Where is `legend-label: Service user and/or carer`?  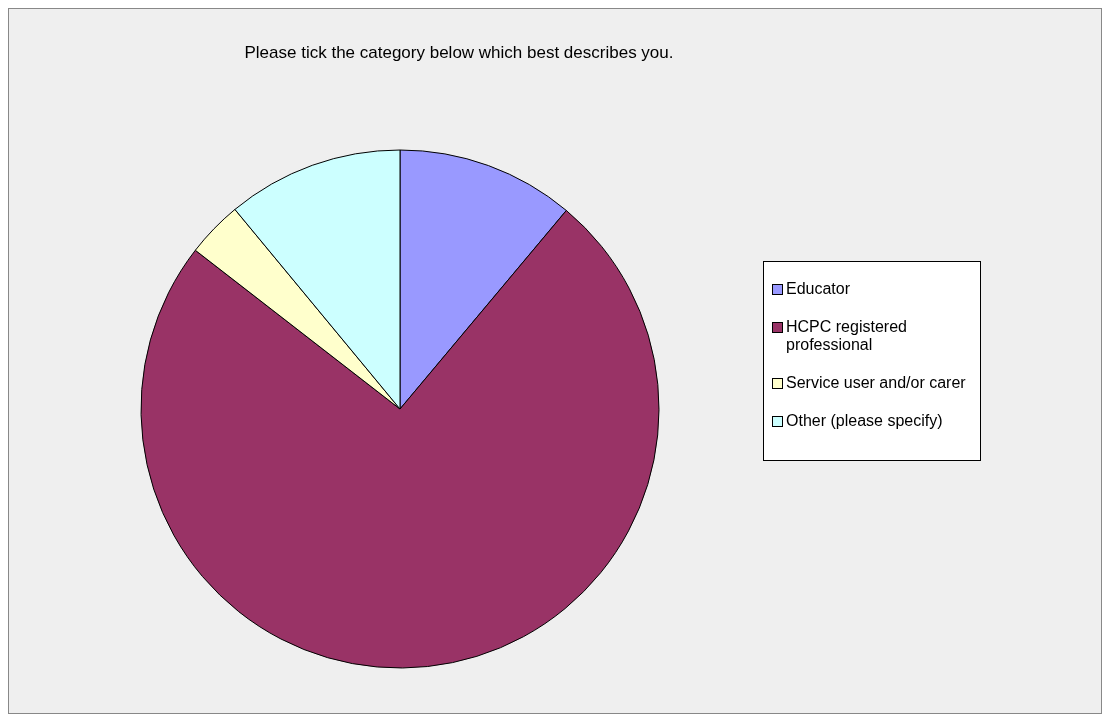 legend-label: Service user and/or carer is located at coordinates (876, 383).